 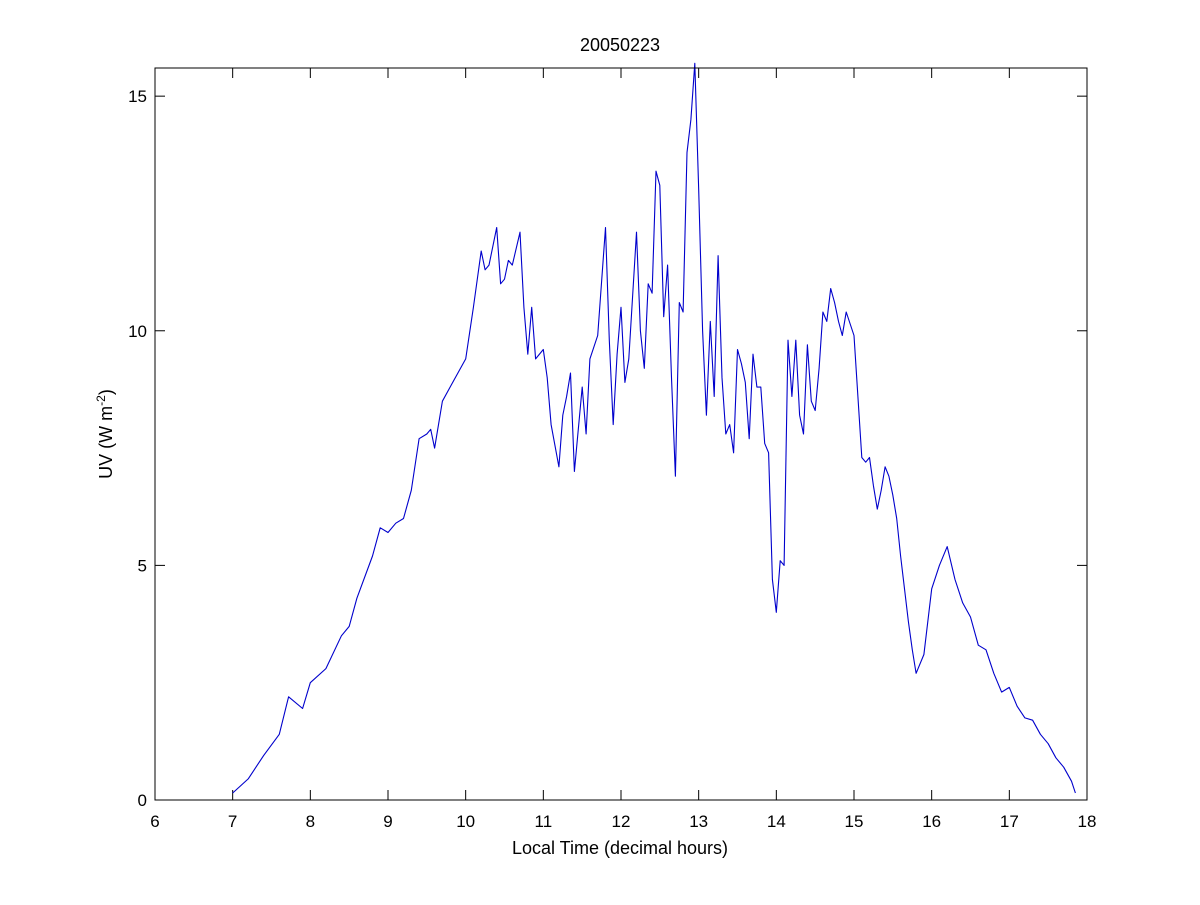 What do you see at coordinates (931, 821) in the screenshot?
I see `x-tick-label: 16` at bounding box center [931, 821].